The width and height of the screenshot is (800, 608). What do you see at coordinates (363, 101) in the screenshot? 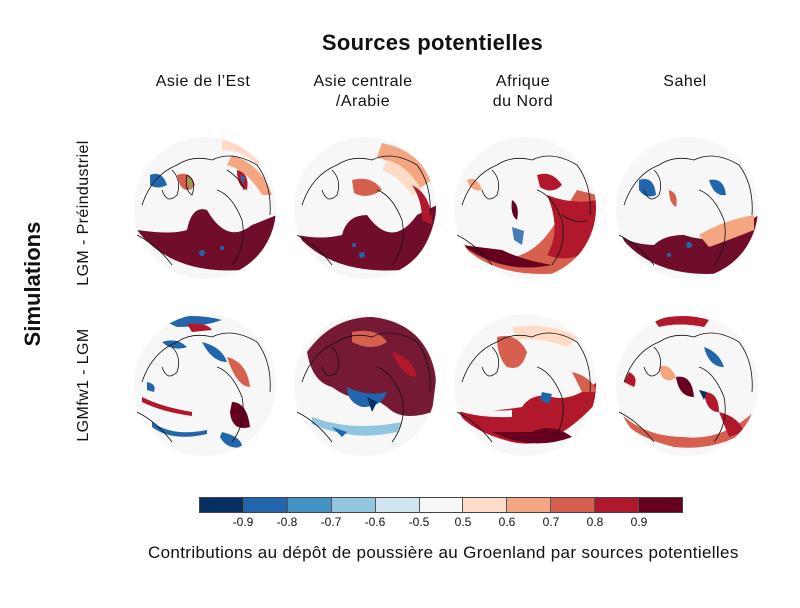
I see `column-title-line2: /Arabie` at bounding box center [363, 101].